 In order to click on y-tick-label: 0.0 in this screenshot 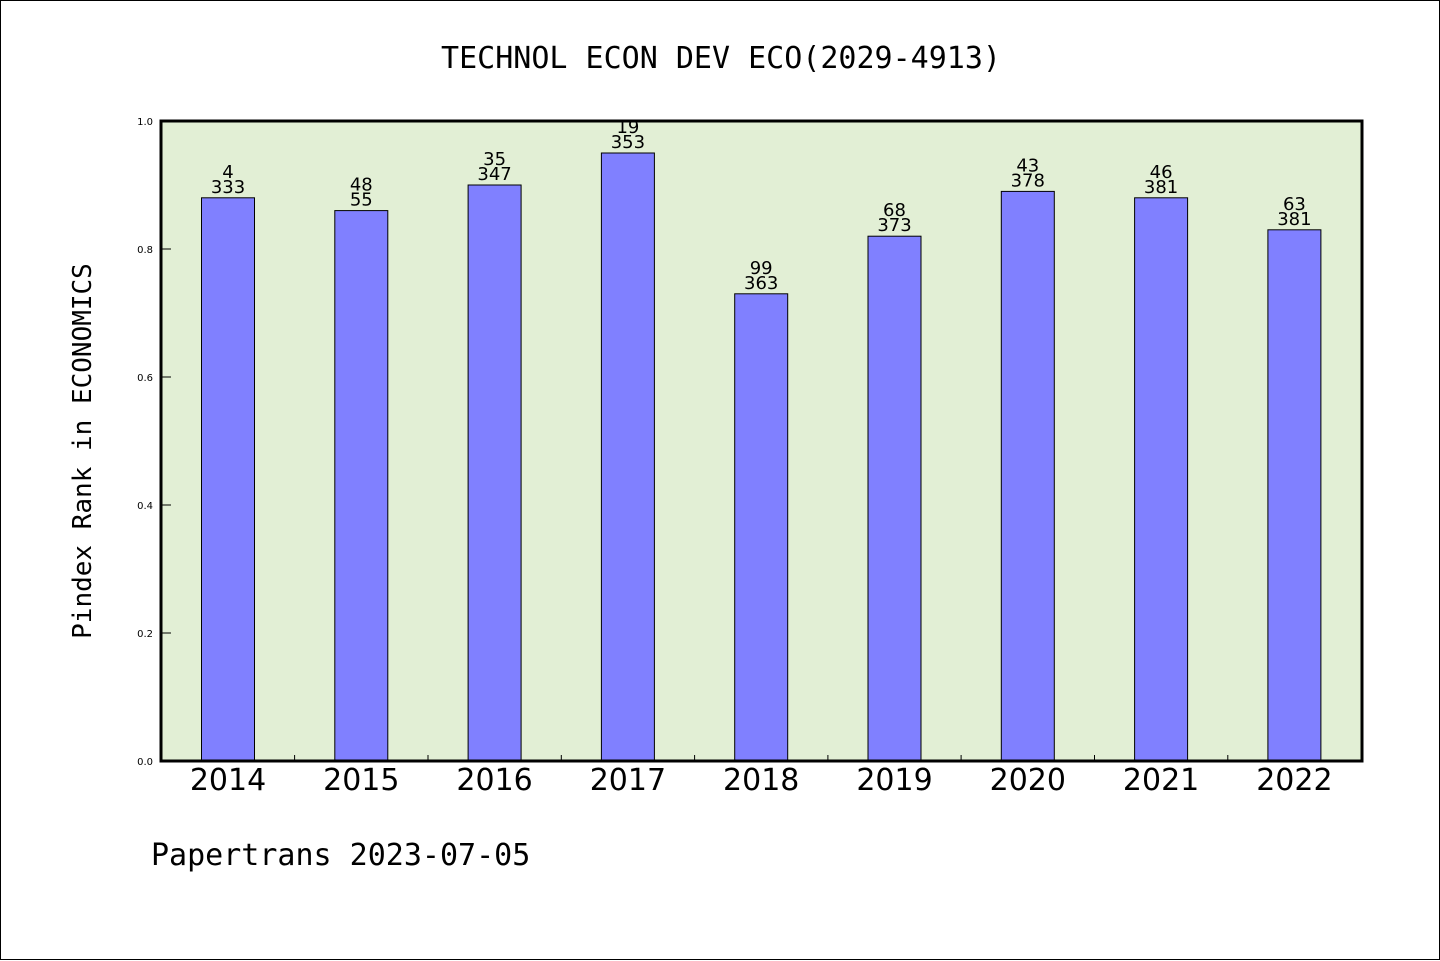, I will do `click(145, 762)`.